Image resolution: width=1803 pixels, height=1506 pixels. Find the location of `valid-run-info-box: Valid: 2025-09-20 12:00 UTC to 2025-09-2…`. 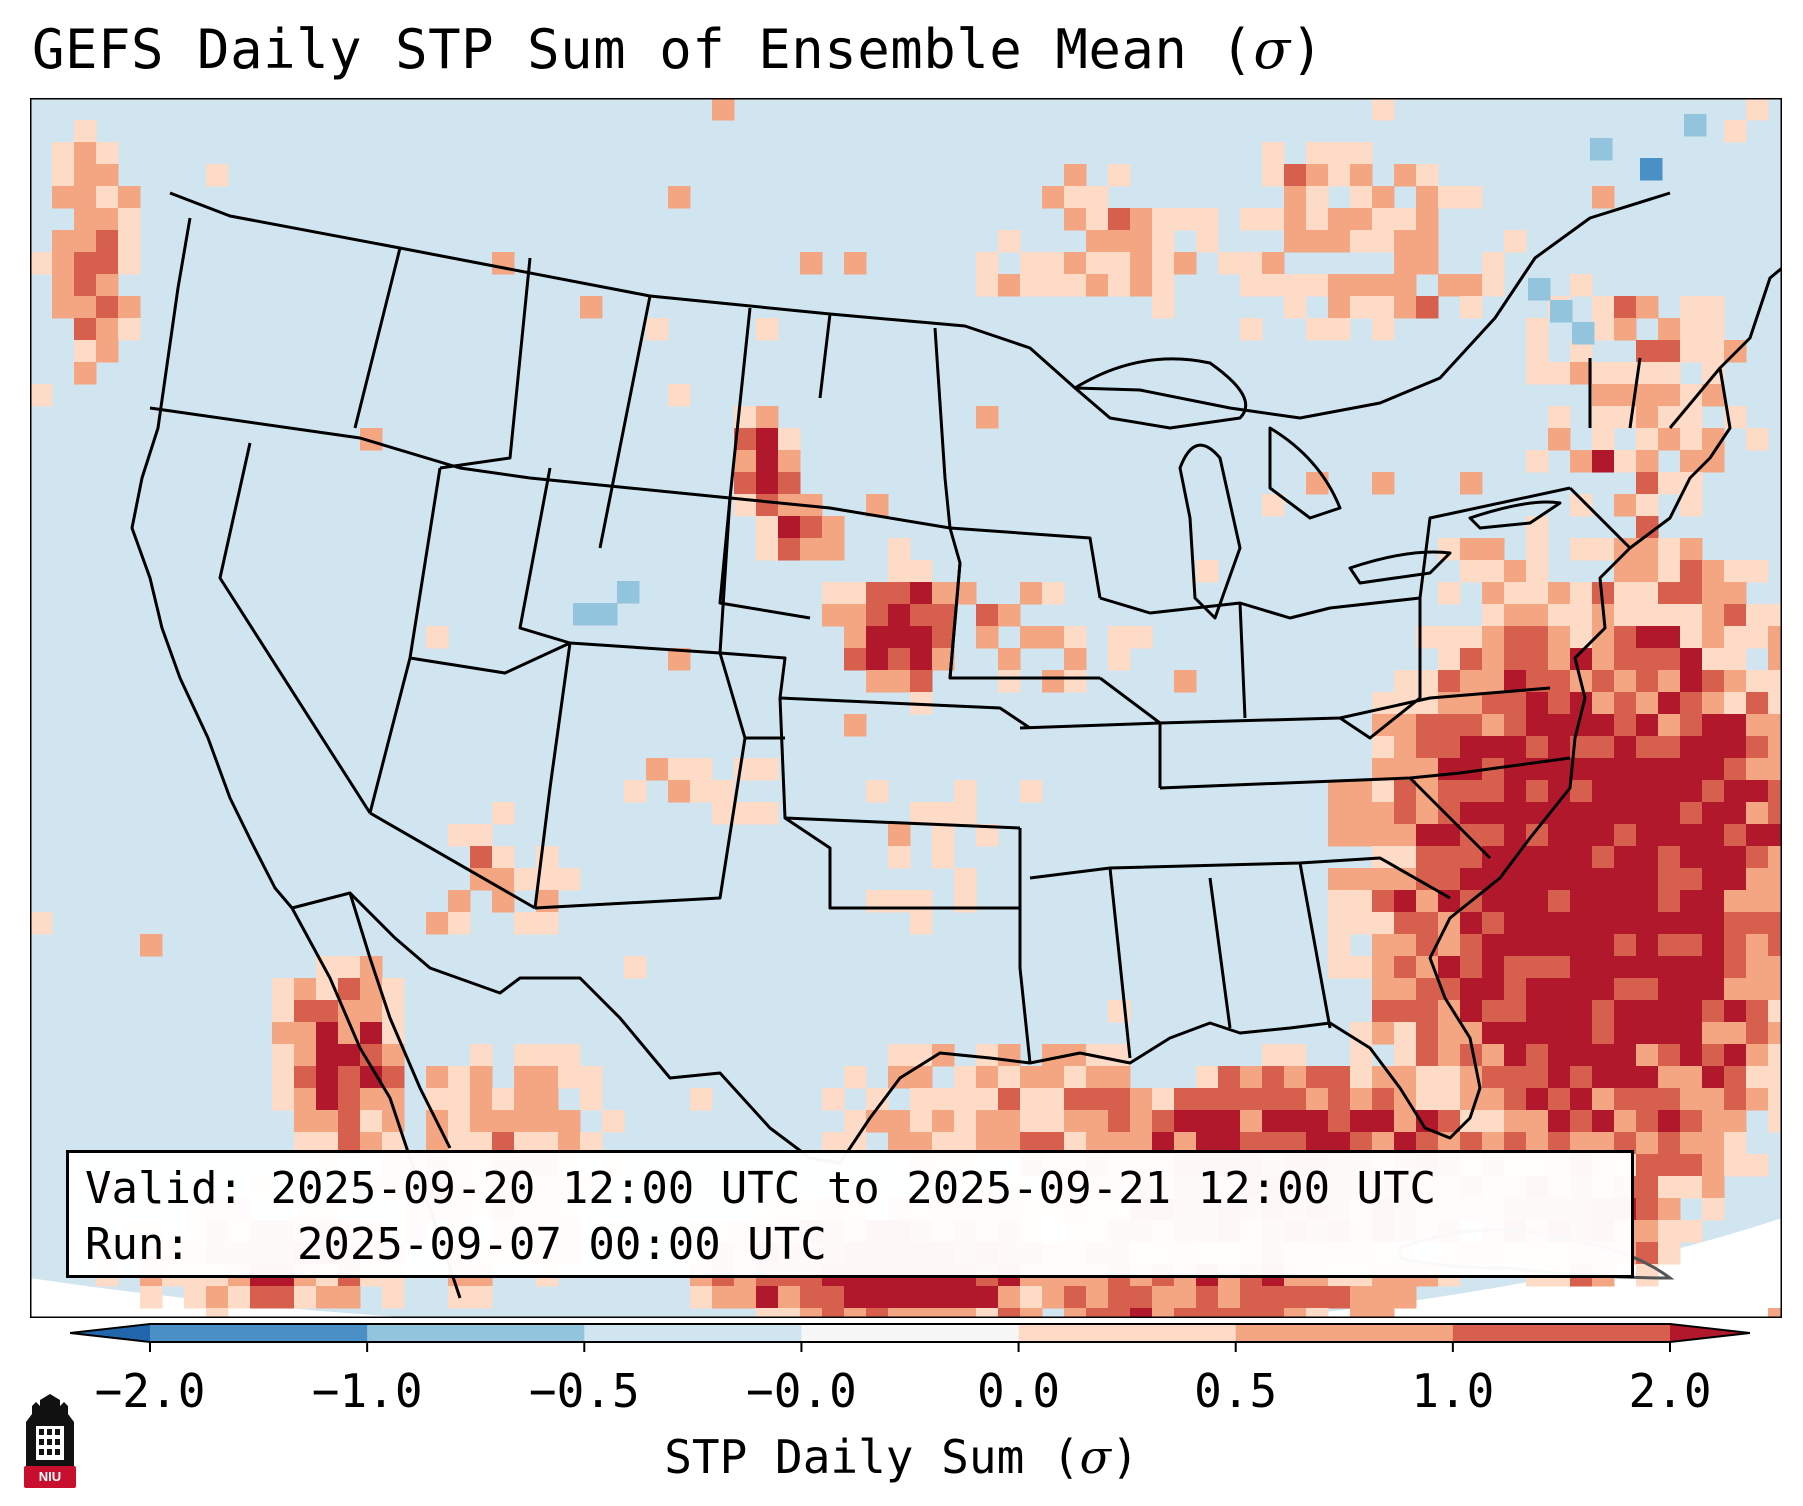

valid-run-info-box: Valid: 2025-09-20 12:00 UTC to 2025-09-2… is located at coordinates (850, 1214).